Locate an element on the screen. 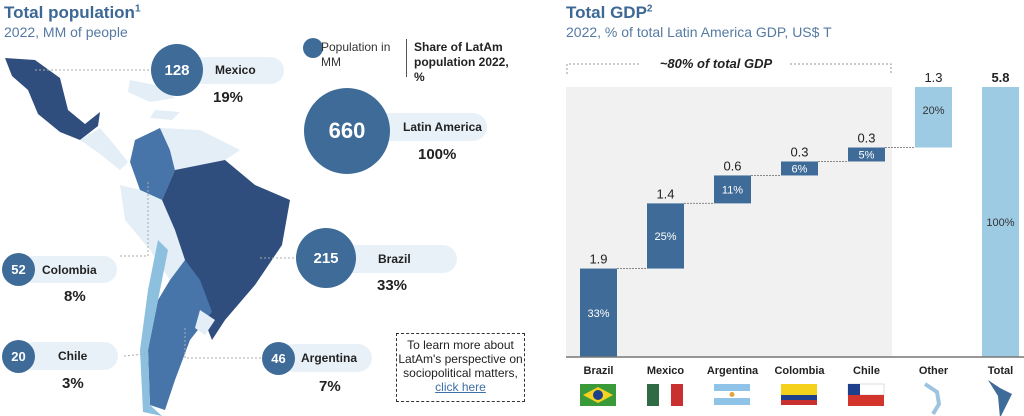 This screenshot has width=1024, height=416. share-label: 33% is located at coordinates (598, 314).